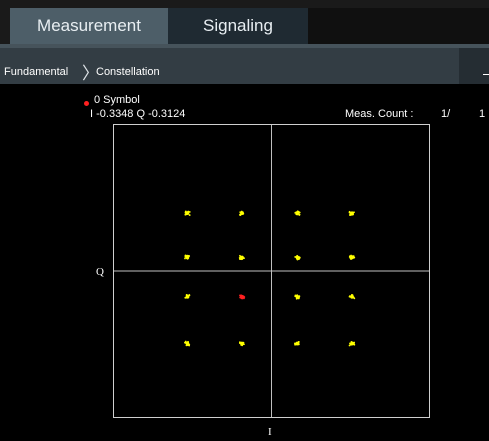 The height and width of the screenshot is (441, 489). I want to click on marker-indicator-icon, so click(86, 103).